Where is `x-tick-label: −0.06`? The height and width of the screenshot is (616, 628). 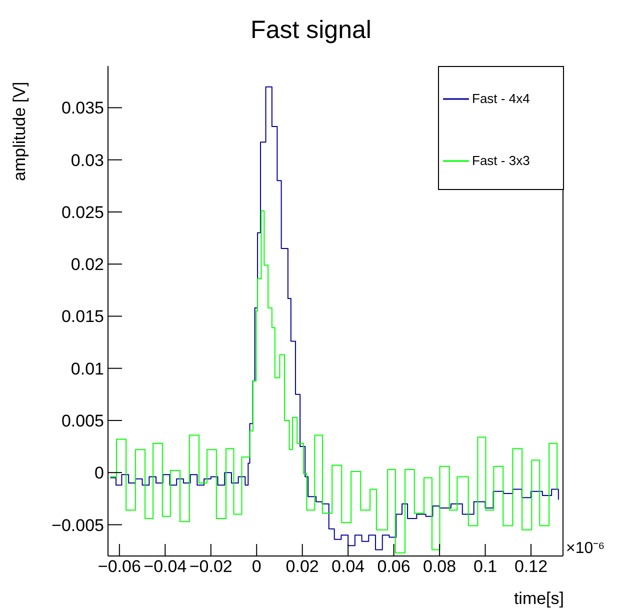
x-tick-label: −0.06 is located at coordinates (119, 566).